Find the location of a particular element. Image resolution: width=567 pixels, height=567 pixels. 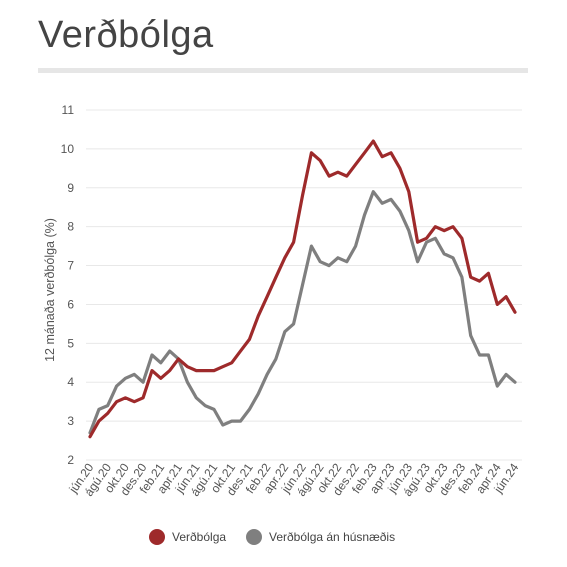

y-tick-label: 5 is located at coordinates (70, 343).